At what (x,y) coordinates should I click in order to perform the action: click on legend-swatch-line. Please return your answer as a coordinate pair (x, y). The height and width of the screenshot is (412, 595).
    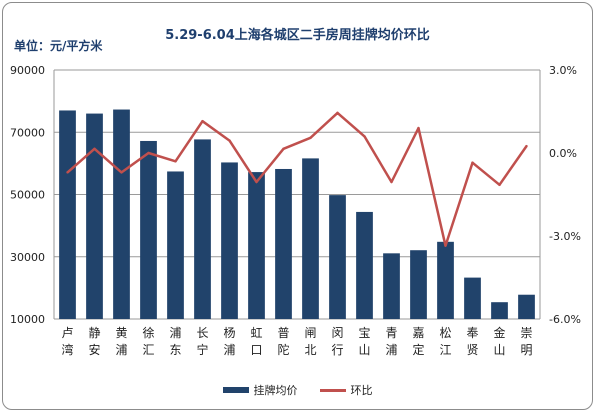
    Looking at the image, I should click on (332, 390).